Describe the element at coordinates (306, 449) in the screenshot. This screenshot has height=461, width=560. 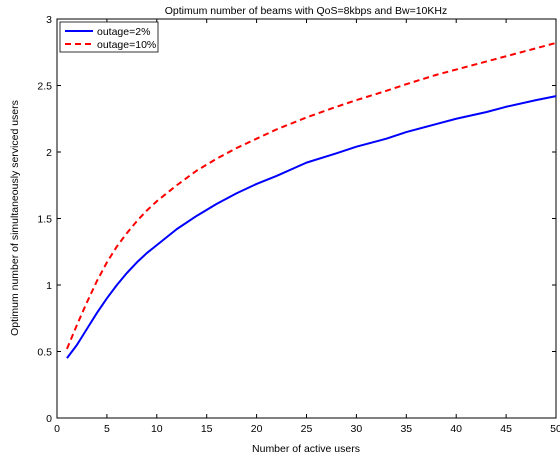
I see `x-axis-label: Number of active users` at that location.